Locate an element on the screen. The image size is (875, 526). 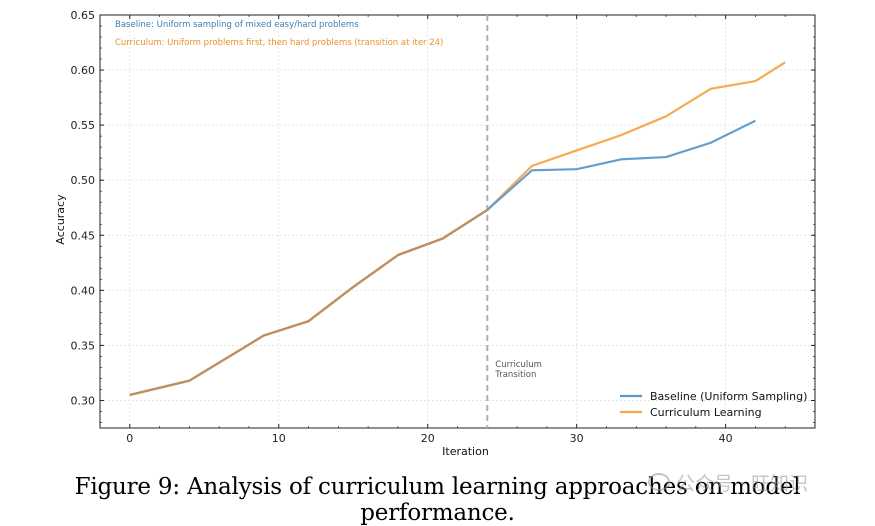
x-tick-label: 40 is located at coordinates (726, 438).